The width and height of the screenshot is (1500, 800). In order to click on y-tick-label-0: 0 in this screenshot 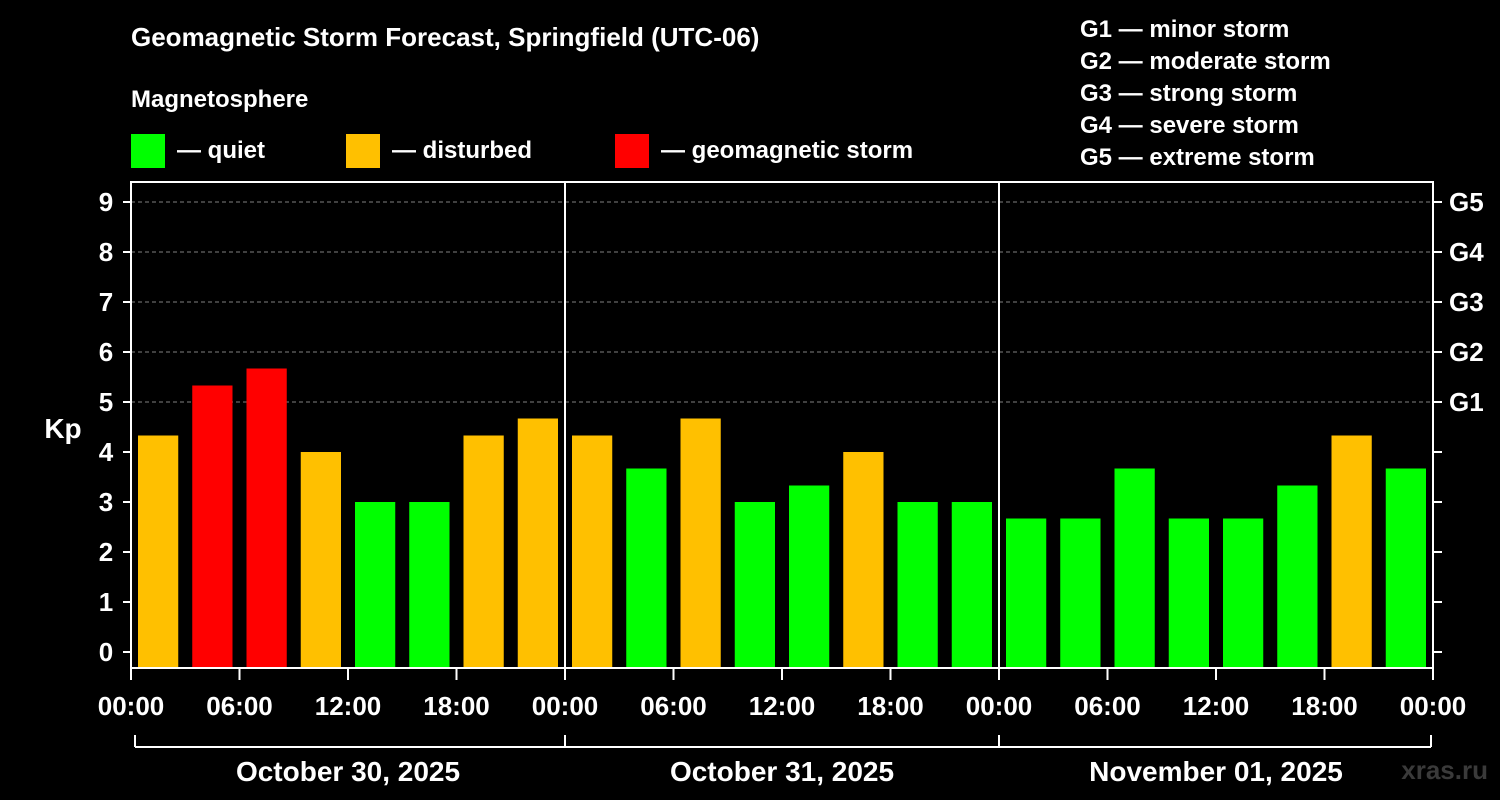, I will do `click(106, 652)`.